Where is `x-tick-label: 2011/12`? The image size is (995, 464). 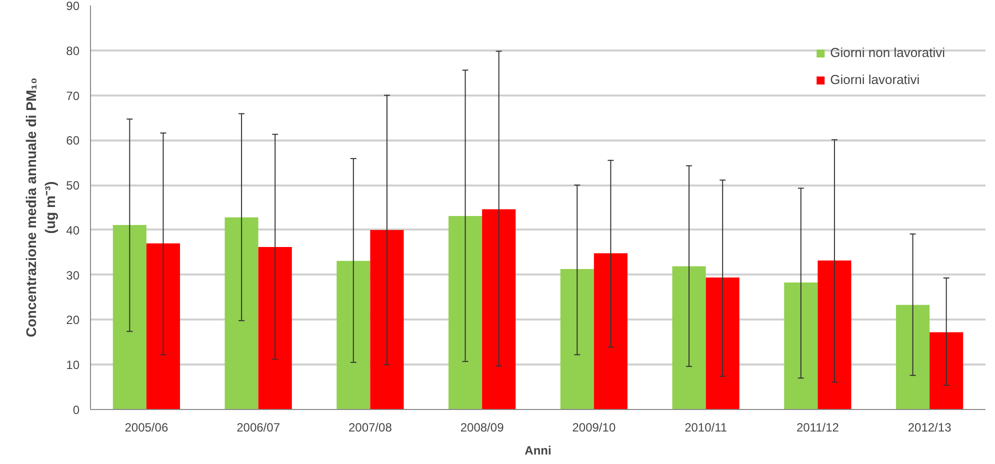
x-tick-label: 2011/12 is located at coordinates (818, 427).